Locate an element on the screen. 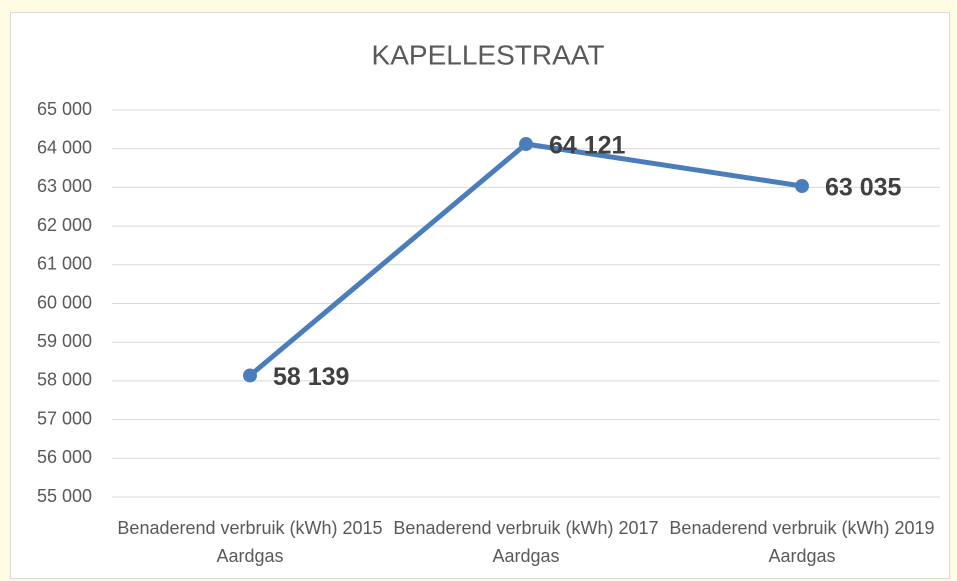 This screenshot has width=957, height=581. x-tick-label: Benaderend verbruik (kWh) 2019 Aardgas is located at coordinates (802, 542).